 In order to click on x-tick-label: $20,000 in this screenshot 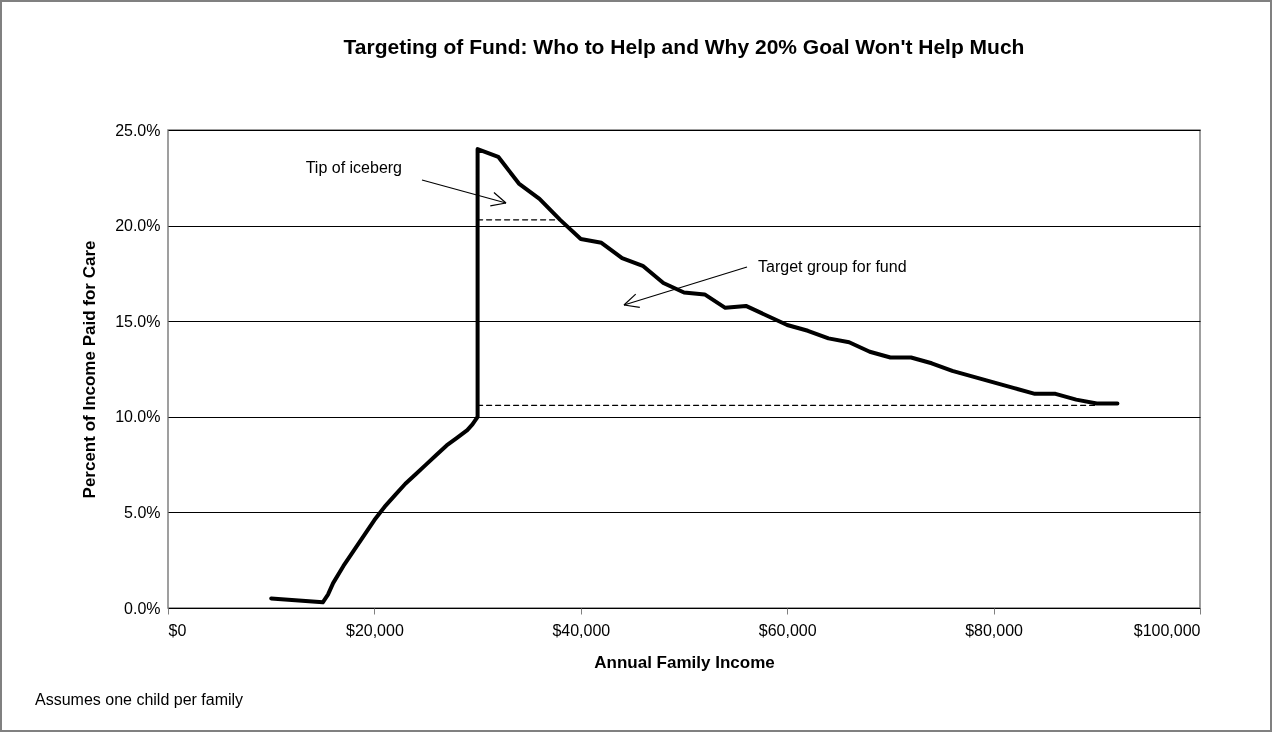, I will do `click(374, 630)`.